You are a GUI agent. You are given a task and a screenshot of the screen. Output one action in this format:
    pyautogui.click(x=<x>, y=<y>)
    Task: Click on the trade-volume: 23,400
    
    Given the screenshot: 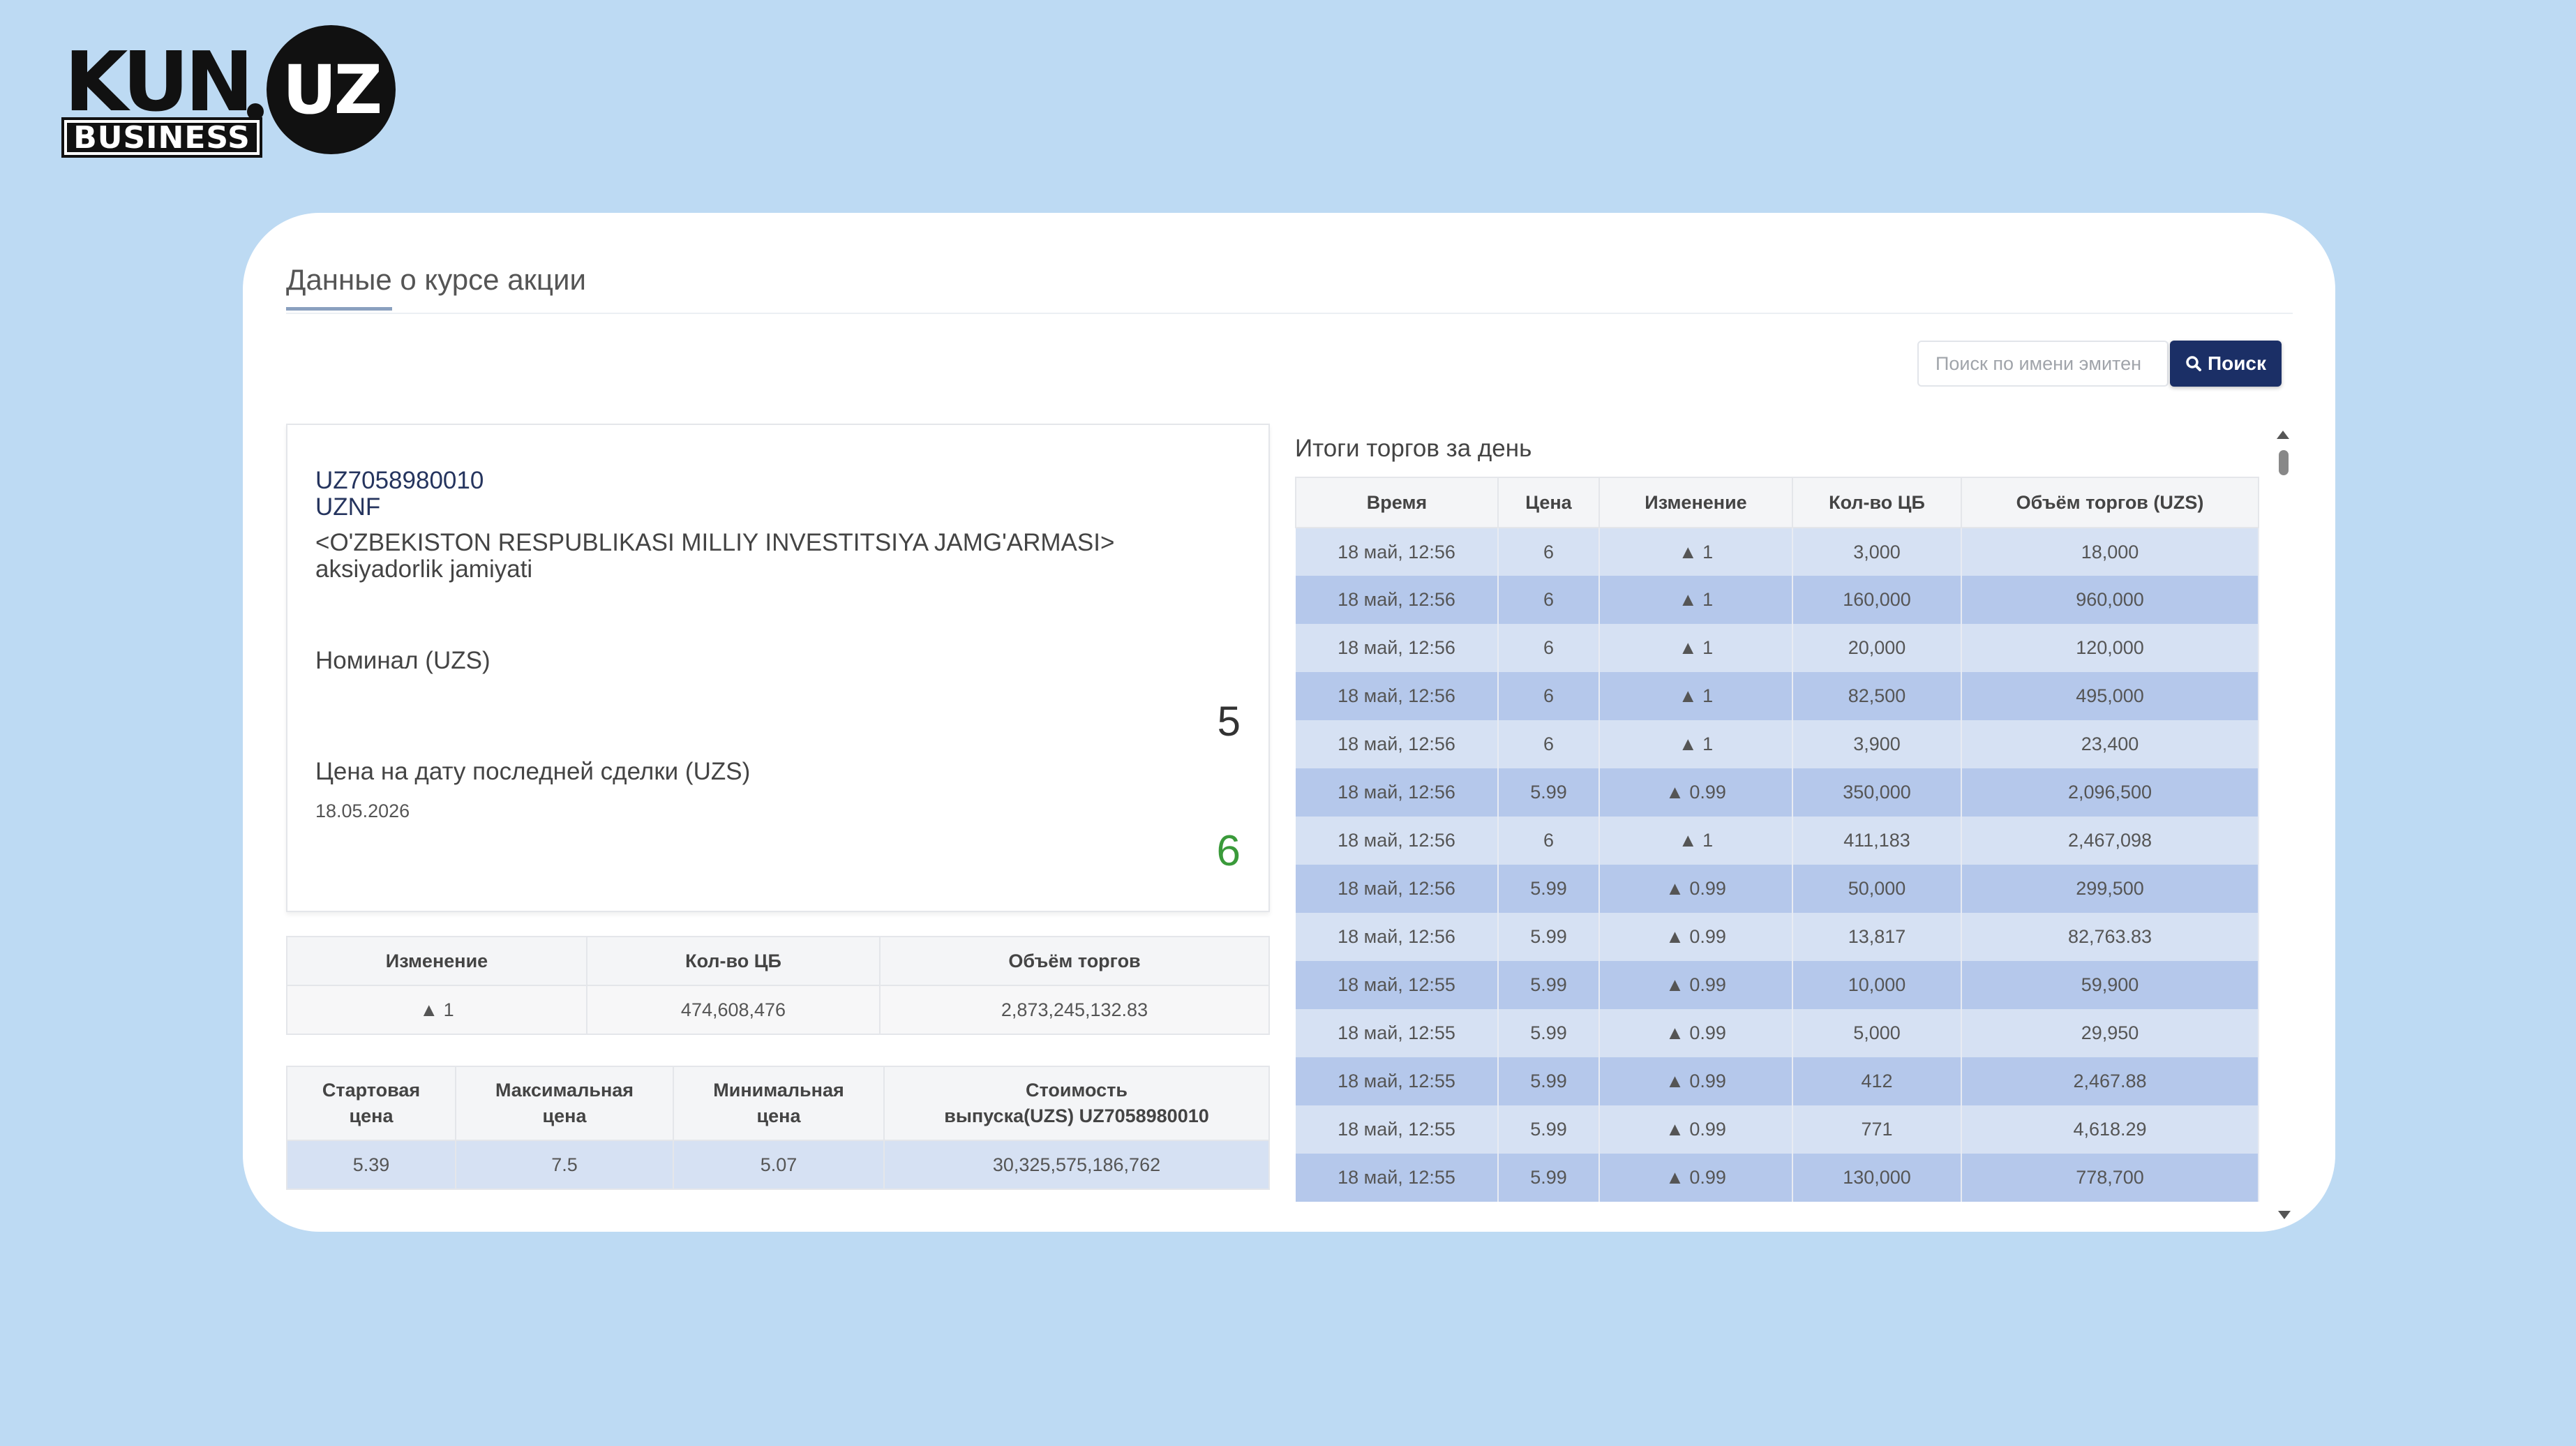 What is the action you would take?
    pyautogui.click(x=2110, y=744)
    